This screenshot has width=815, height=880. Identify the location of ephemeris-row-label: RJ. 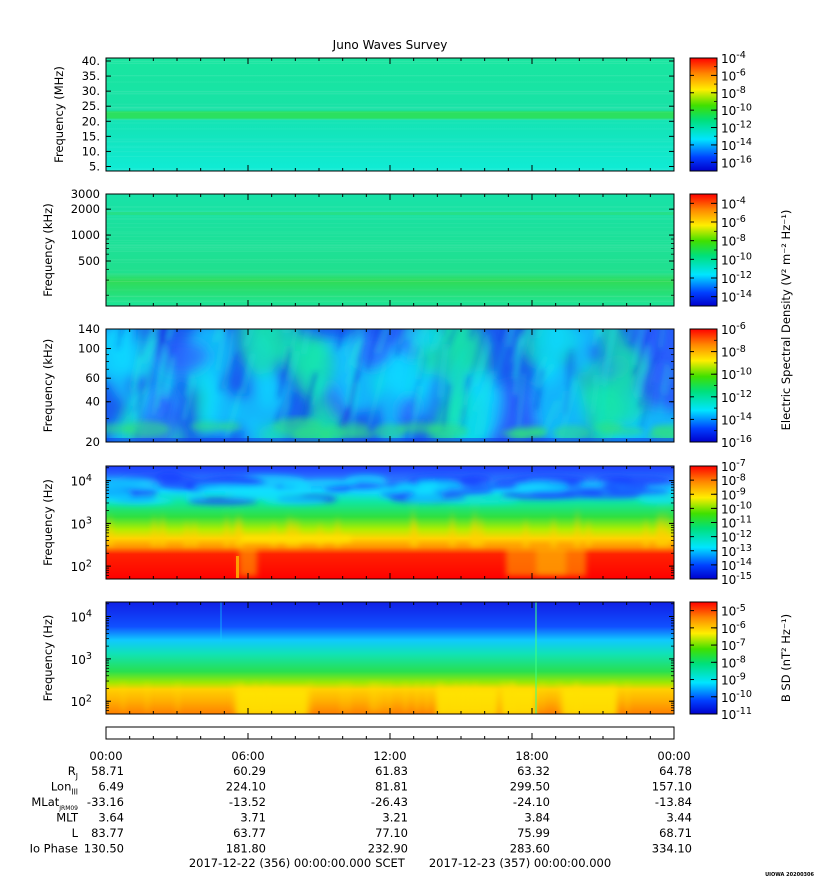
(73, 772).